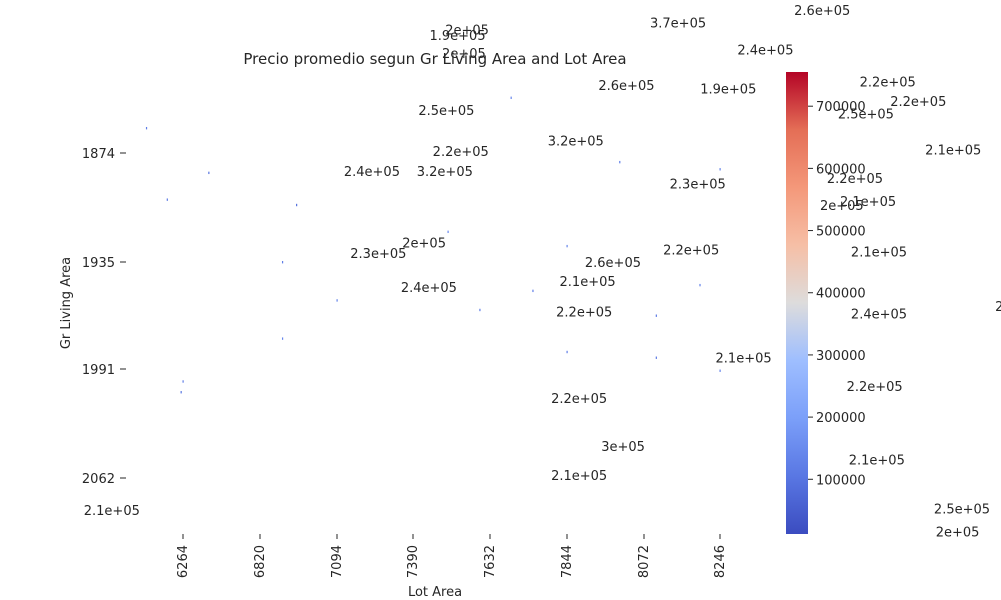  I want to click on x-tick-label: 7390, so click(413, 561).